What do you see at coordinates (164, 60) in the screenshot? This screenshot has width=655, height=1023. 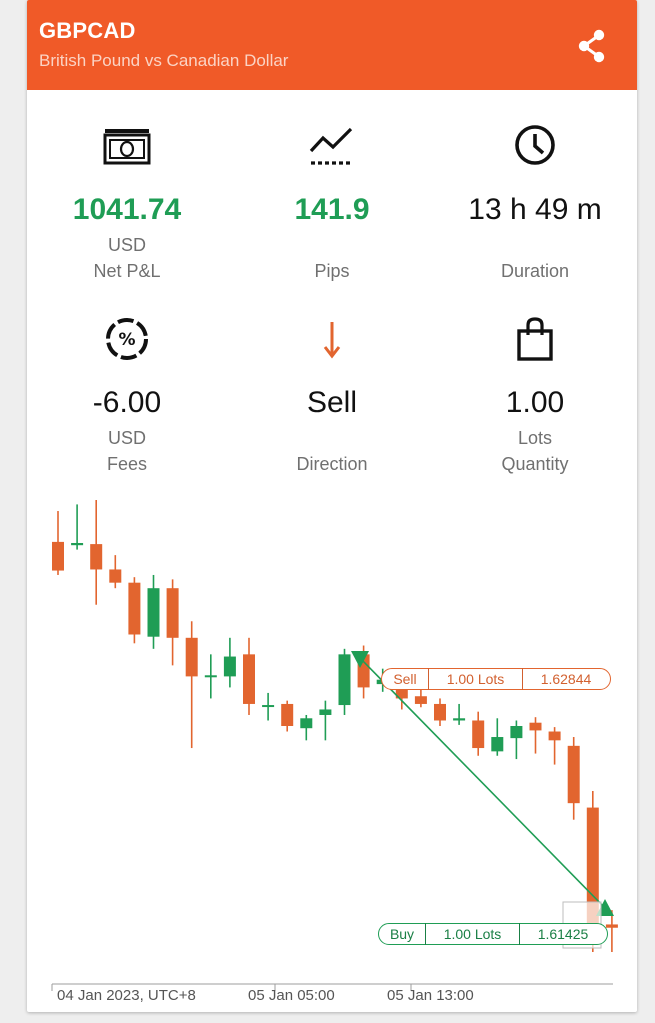 I see `symbol-subtitle: British Pound vs Canadian Dollar` at bounding box center [164, 60].